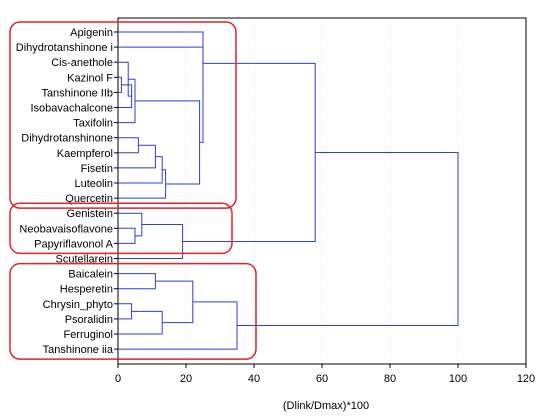 The width and height of the screenshot is (550, 417). I want to click on leaf-label: Quercetin, so click(89, 199).